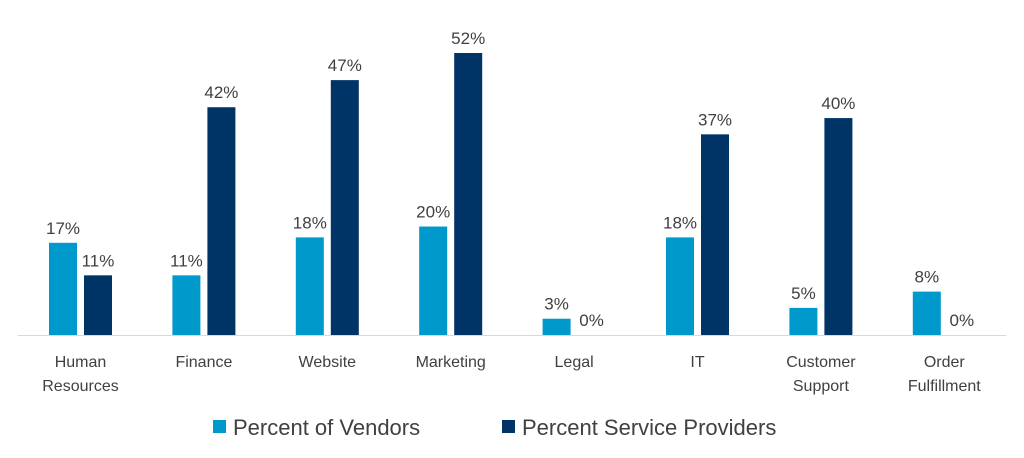 This screenshot has width=1024, height=458. I want to click on data-label-vendors-1: 11%, so click(186, 260).